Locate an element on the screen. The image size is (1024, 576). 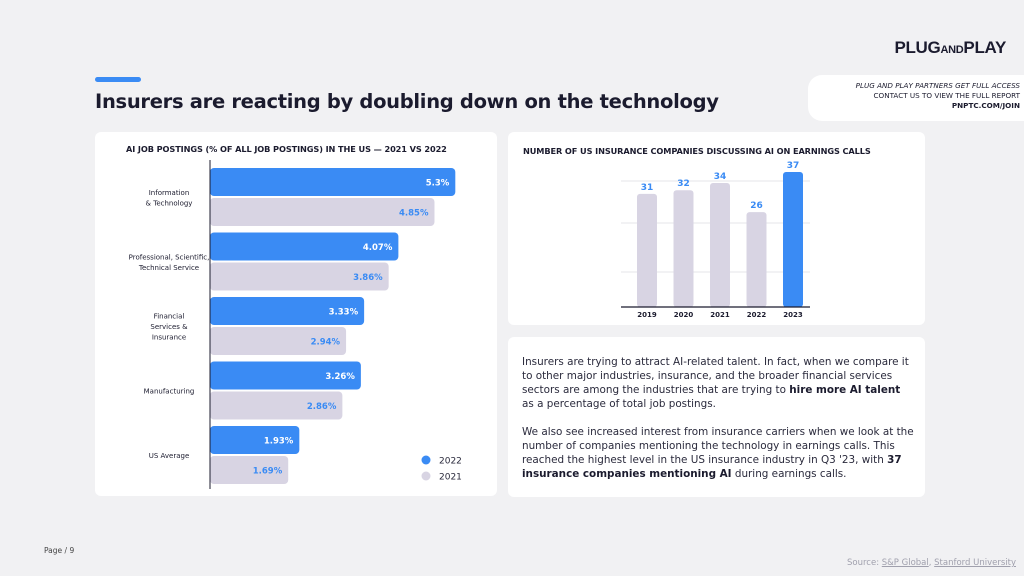
x-tick-2022: 2022 is located at coordinates (757, 315).